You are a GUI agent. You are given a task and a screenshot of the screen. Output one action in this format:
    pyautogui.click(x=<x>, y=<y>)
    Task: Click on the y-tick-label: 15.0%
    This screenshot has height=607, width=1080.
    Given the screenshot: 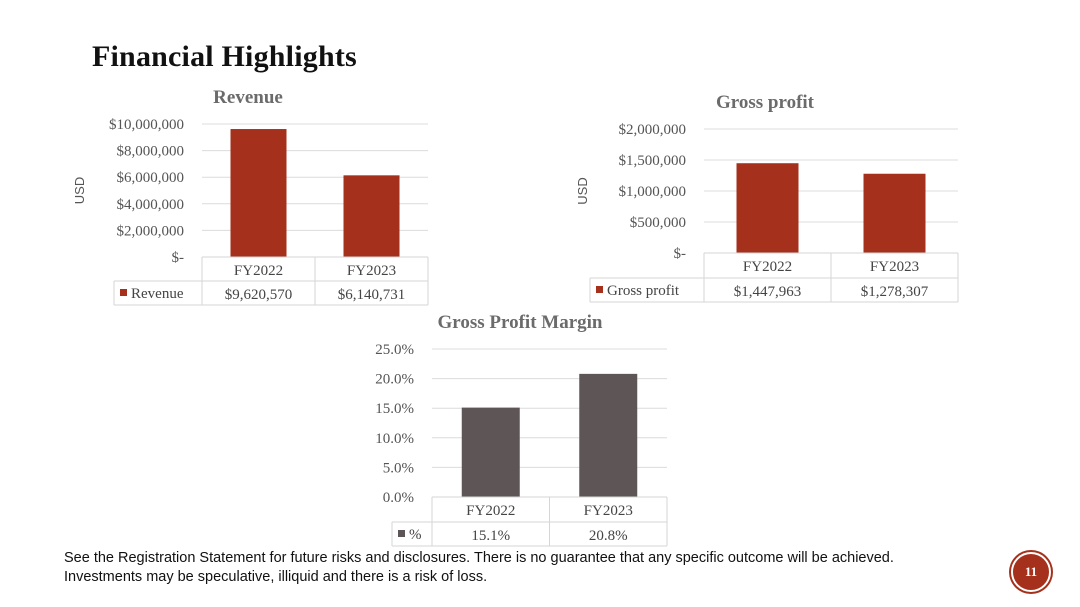 What is the action you would take?
    pyautogui.click(x=394, y=409)
    